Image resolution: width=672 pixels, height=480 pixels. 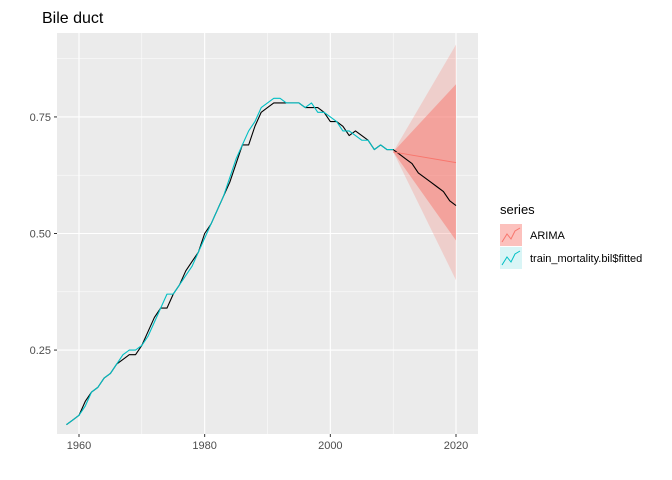 I want to click on legend-key-fitted, so click(x=511, y=258).